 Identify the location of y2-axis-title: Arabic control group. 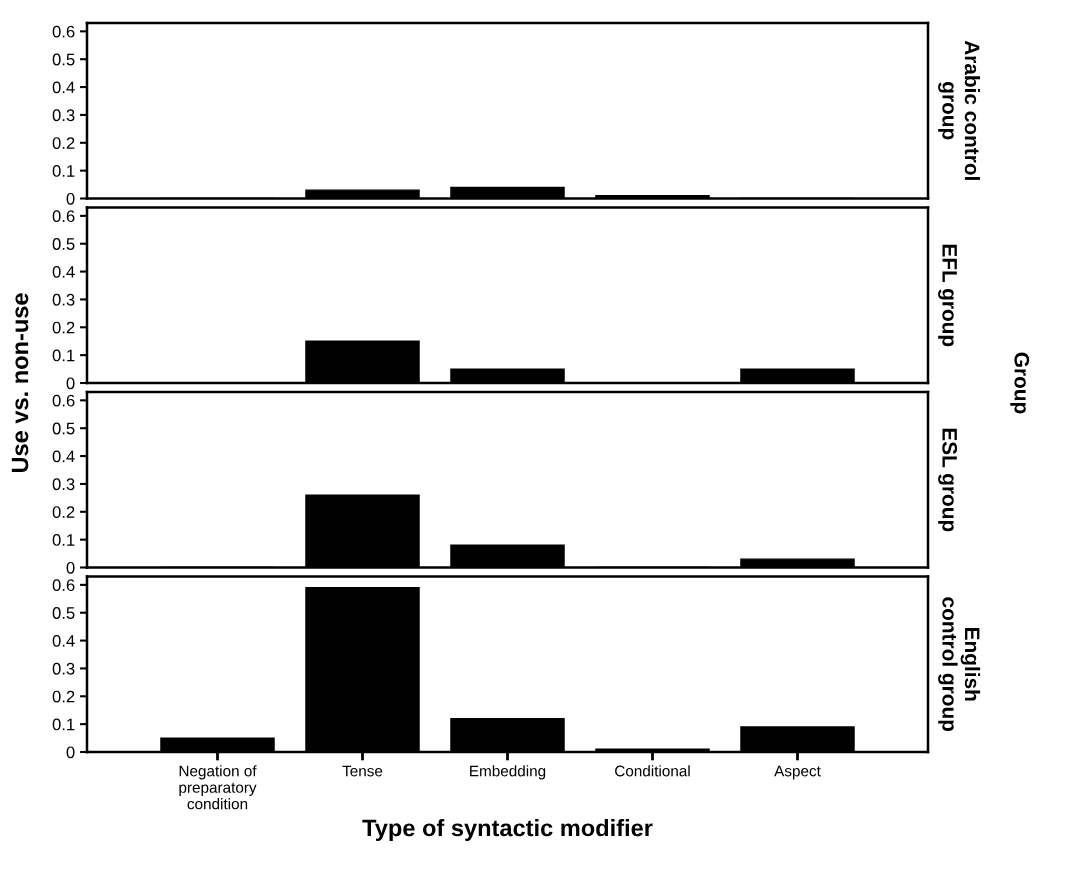
(959, 110).